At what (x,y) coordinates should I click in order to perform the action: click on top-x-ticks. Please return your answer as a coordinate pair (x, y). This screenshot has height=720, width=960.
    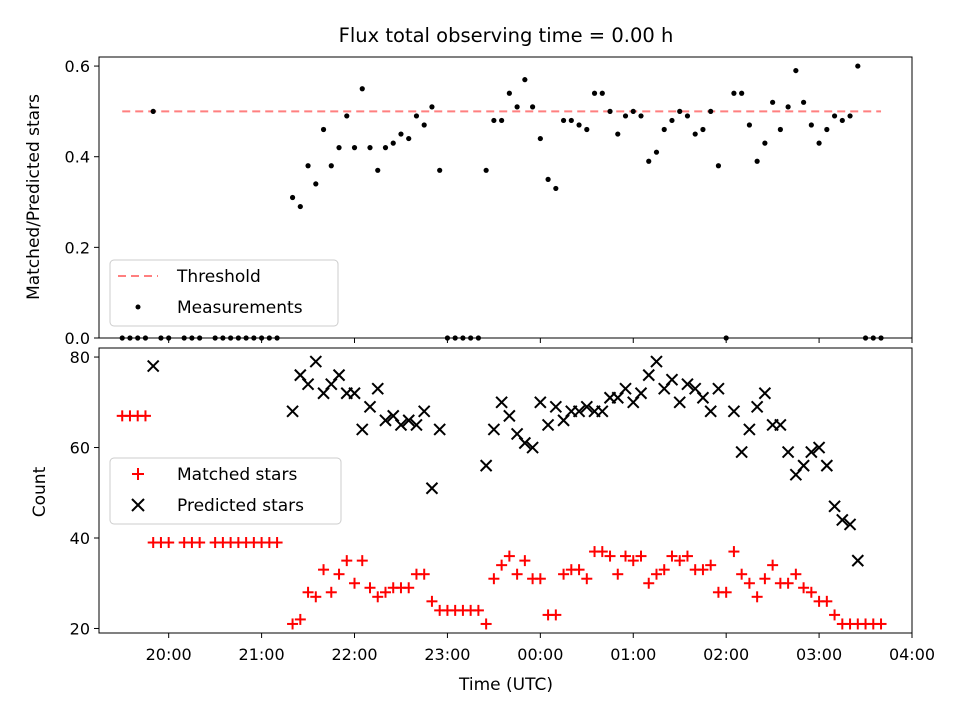
    Looking at the image, I should click on (540, 340).